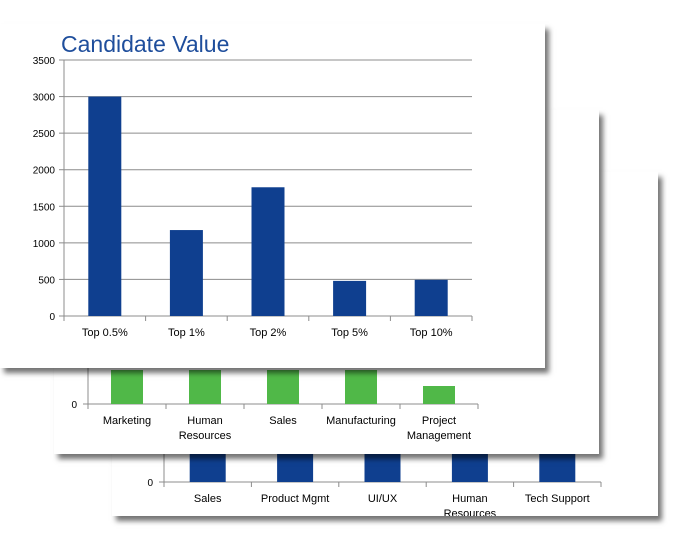  I want to click on y-tick-label: 3000, so click(44, 98).